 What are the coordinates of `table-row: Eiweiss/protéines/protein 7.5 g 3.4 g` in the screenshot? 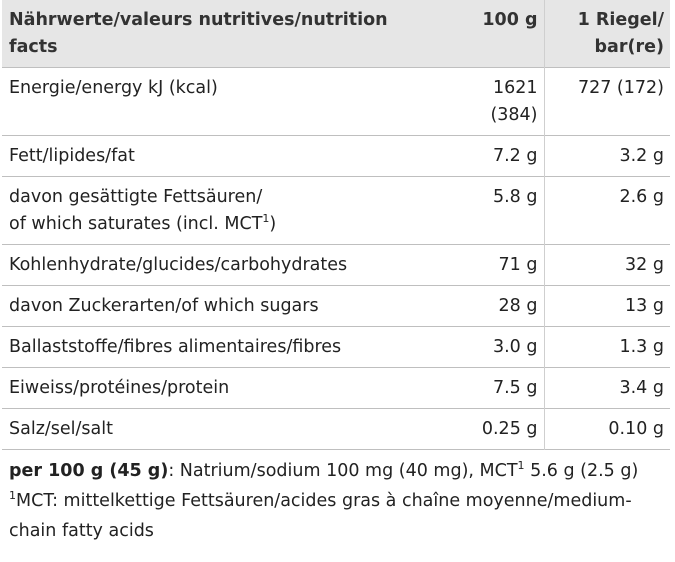 It's located at (336, 388).